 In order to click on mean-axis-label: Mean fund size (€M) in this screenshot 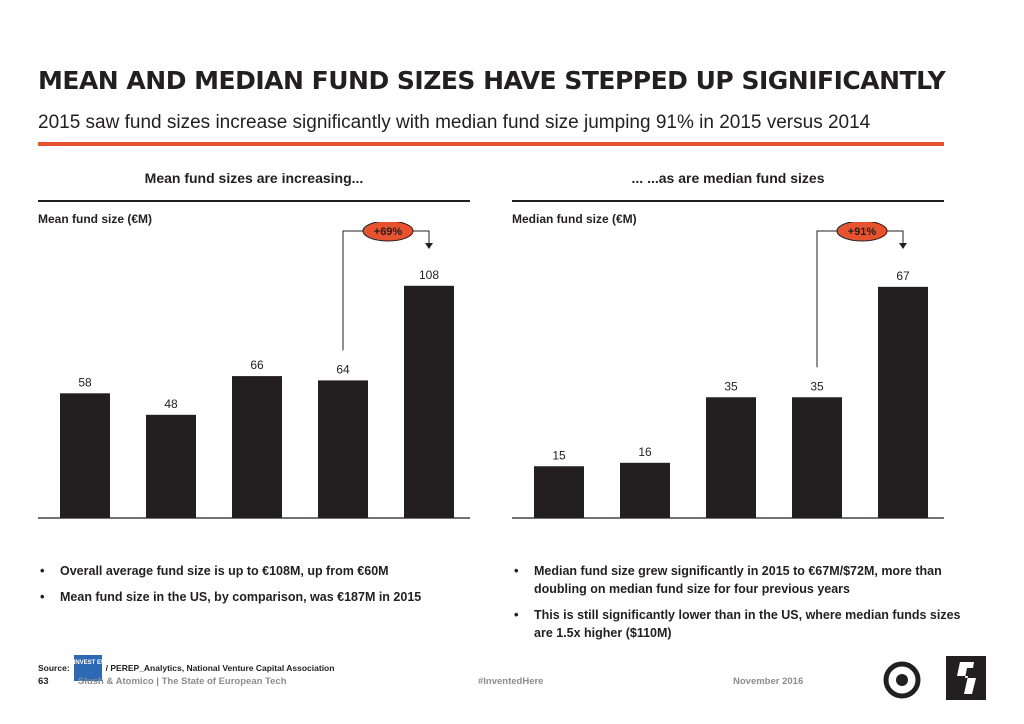, I will do `click(95, 219)`.